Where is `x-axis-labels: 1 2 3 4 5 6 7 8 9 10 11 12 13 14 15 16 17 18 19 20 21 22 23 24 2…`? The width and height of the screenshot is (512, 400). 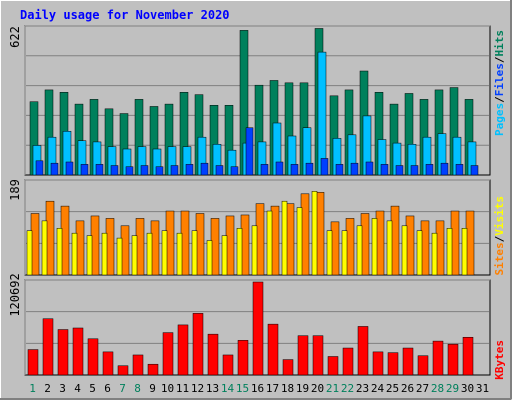
x-axis-labels: 1 2 3 4 5 6 7 8 9 10 11 12 13 14 15 16 17 18 19 20 21 22 23 24 2… is located at coordinates (259, 388).